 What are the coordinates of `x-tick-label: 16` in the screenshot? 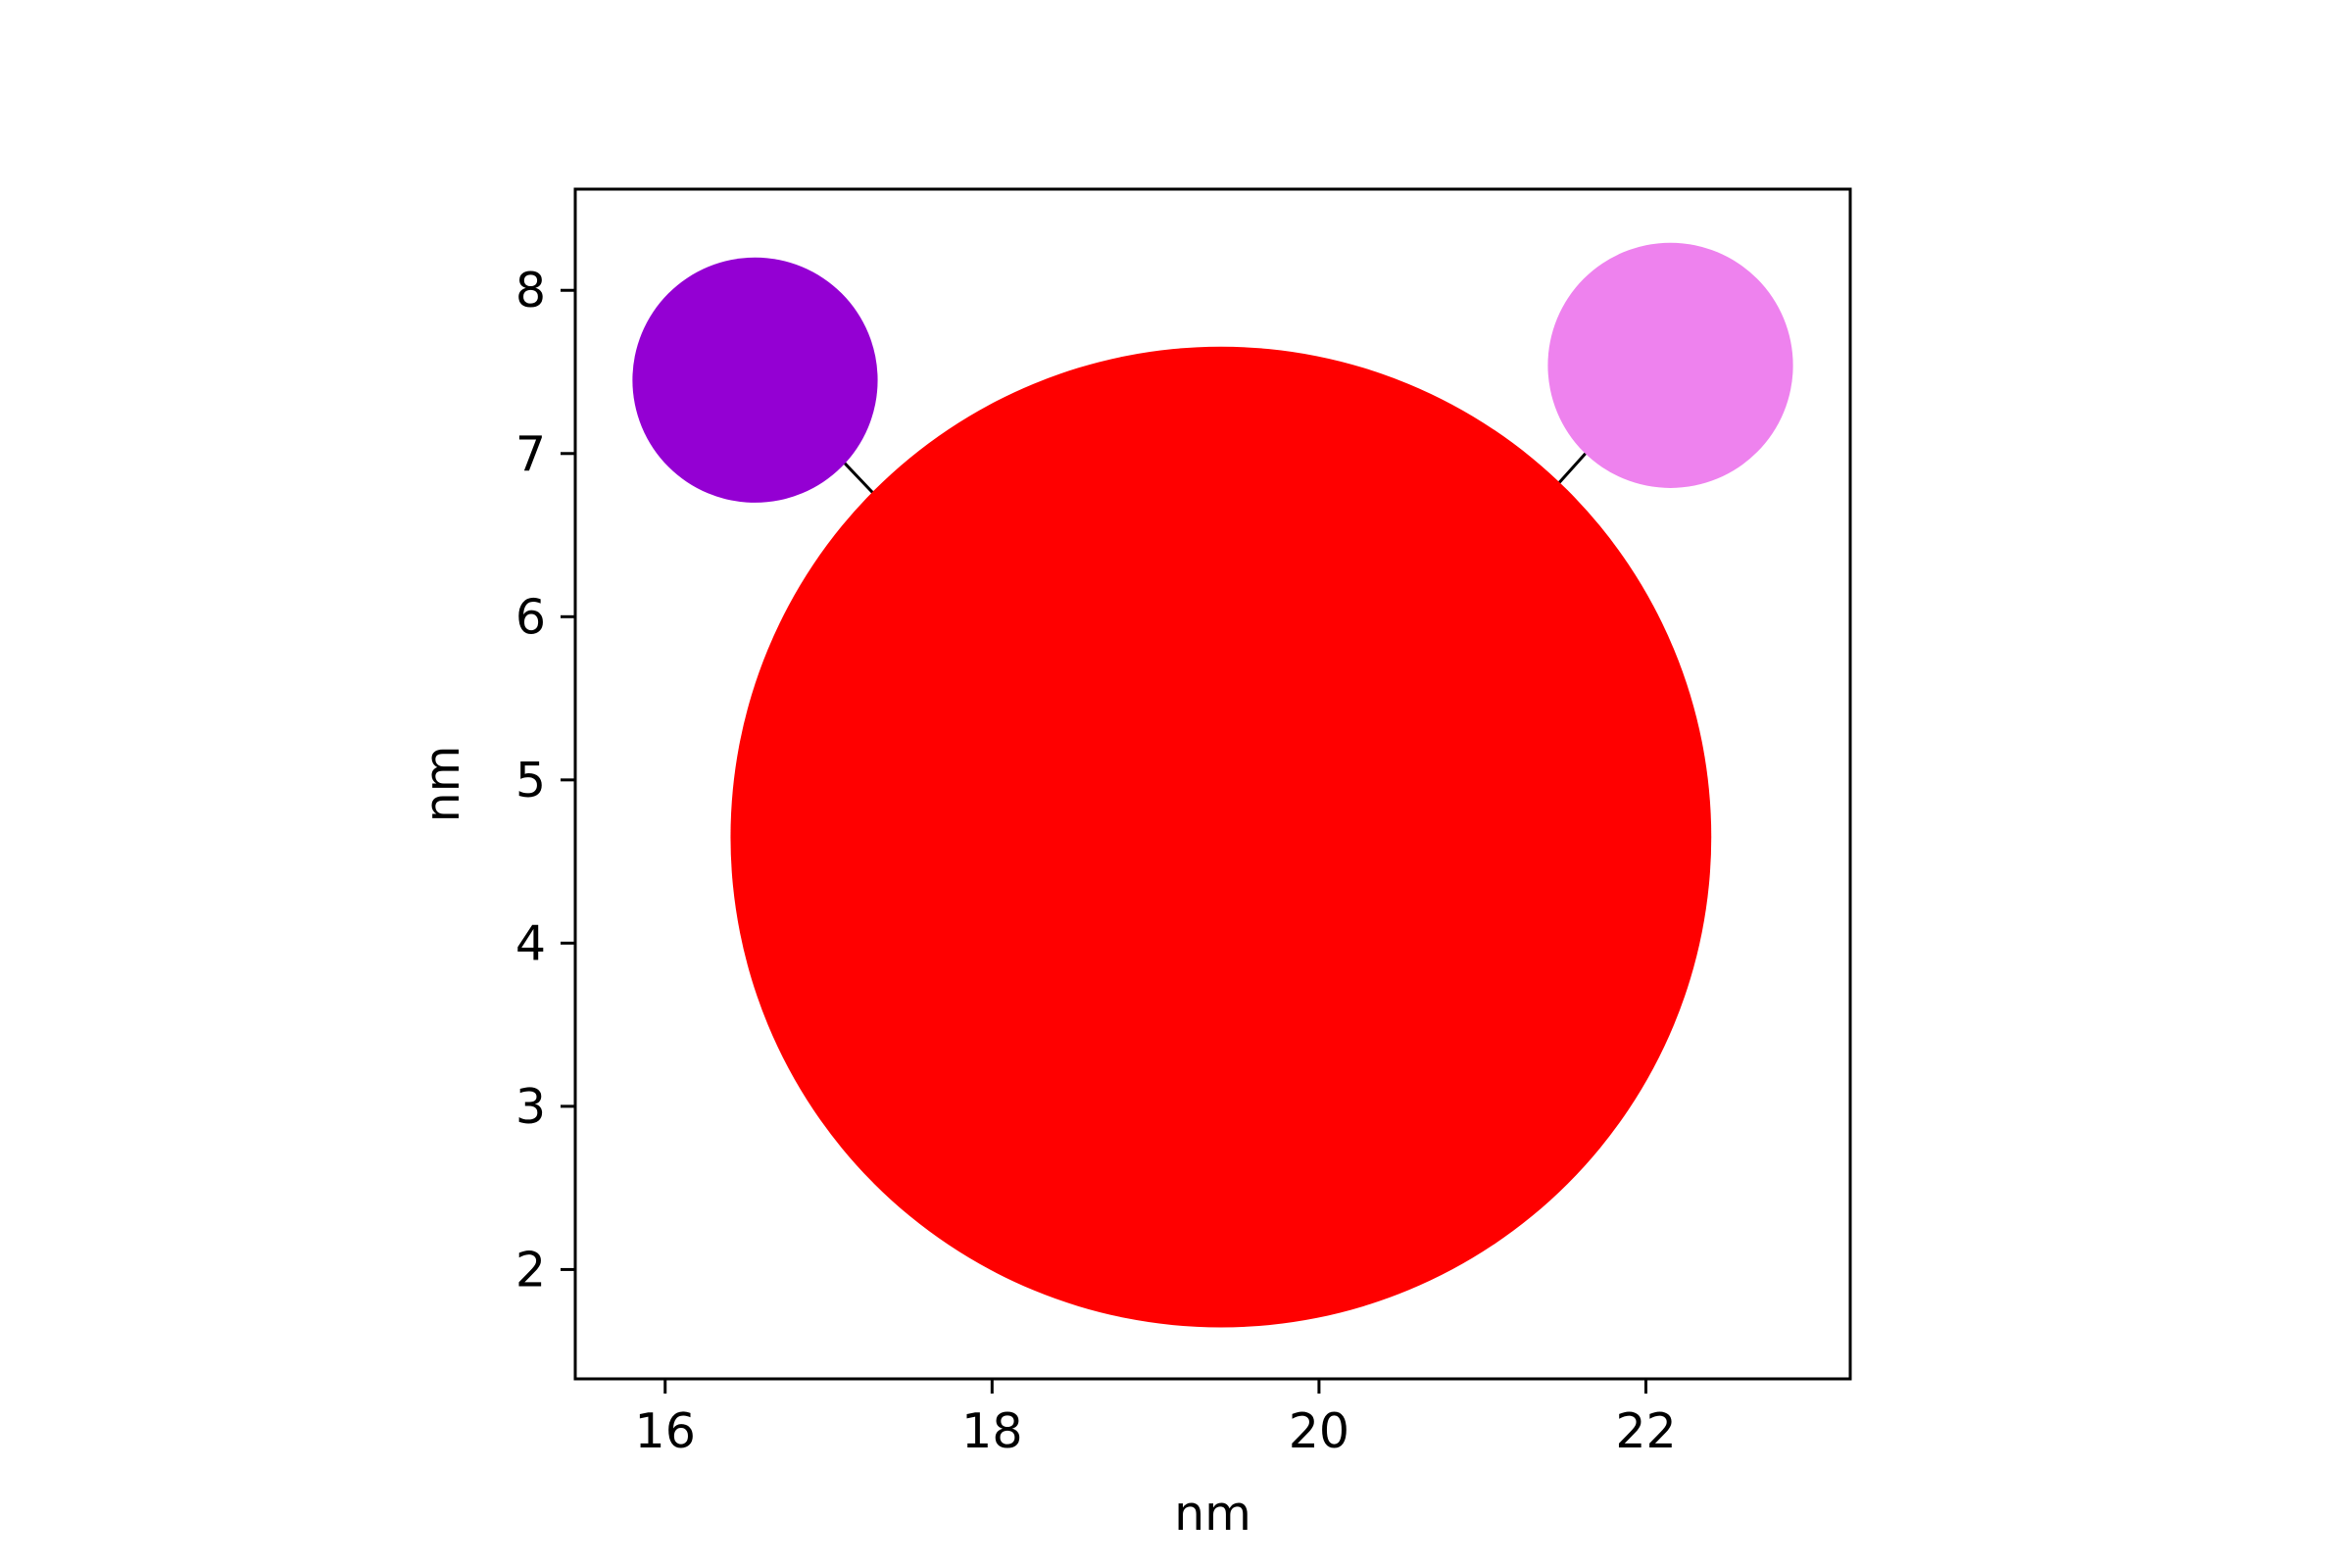 It's located at (665, 1431).